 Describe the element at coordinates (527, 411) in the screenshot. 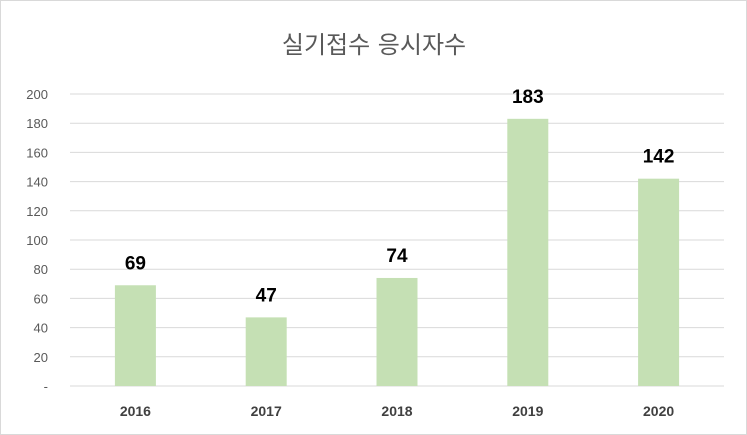

I see `x-tick-label: 2019` at that location.